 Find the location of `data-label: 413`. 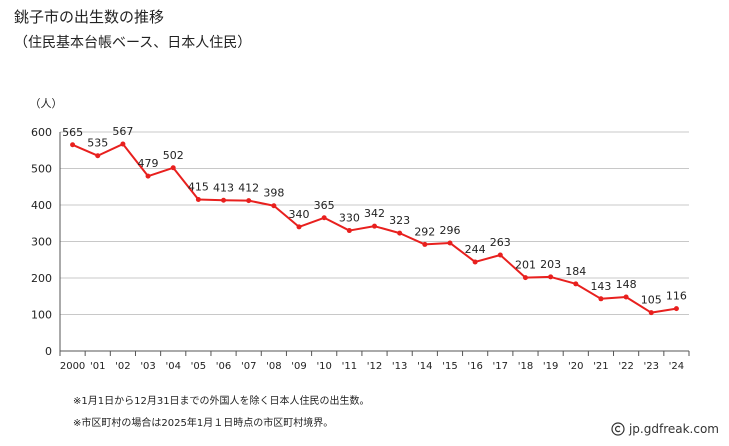

data-label: 413 is located at coordinates (223, 187).